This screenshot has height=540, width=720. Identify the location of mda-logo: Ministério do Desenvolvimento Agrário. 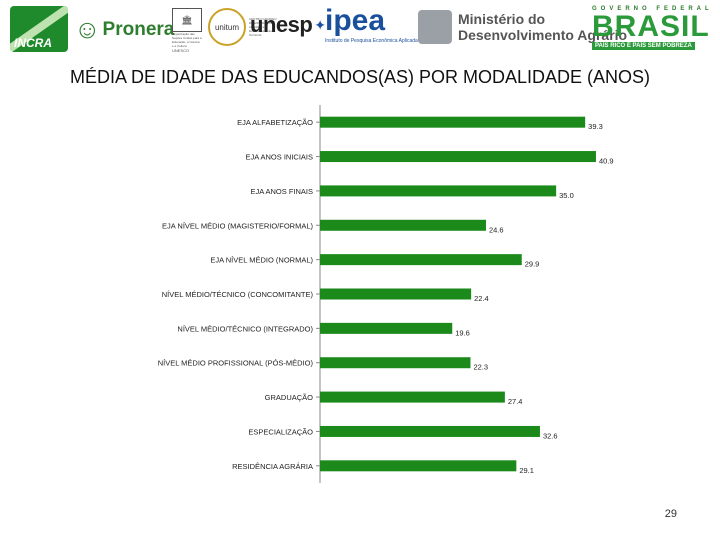
(522, 27).